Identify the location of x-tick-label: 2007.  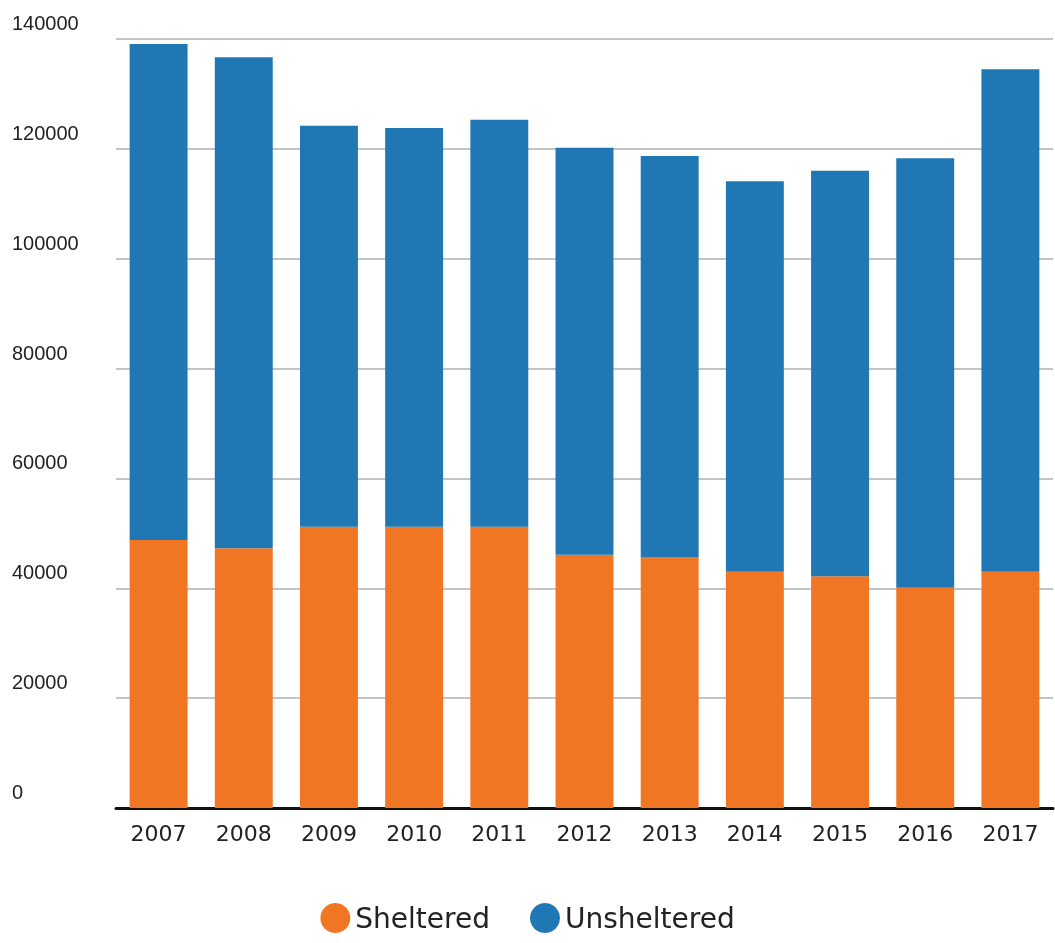
(158, 833).